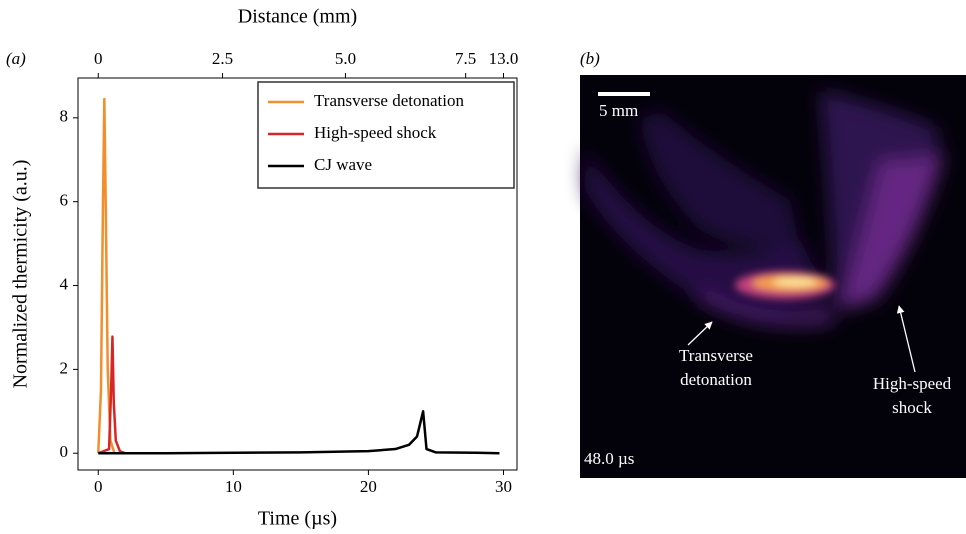 The image size is (966, 534). I want to click on x-axis-label: Time (µs), so click(297, 519).